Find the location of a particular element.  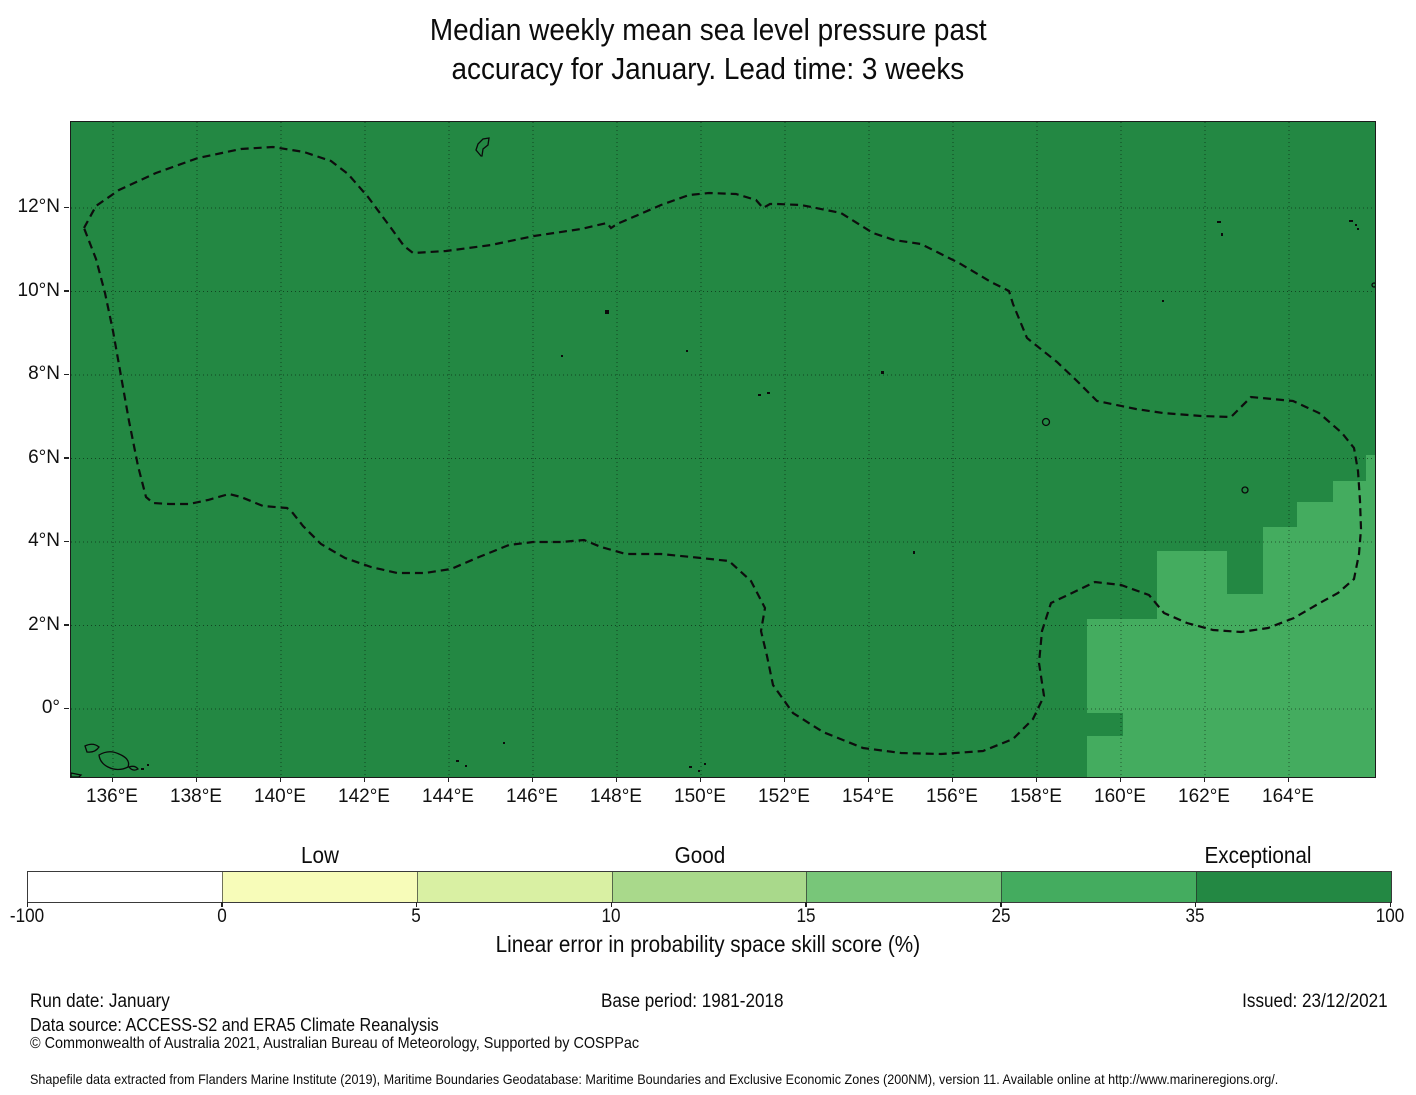

colorbar-tick-value: 10 is located at coordinates (611, 916).